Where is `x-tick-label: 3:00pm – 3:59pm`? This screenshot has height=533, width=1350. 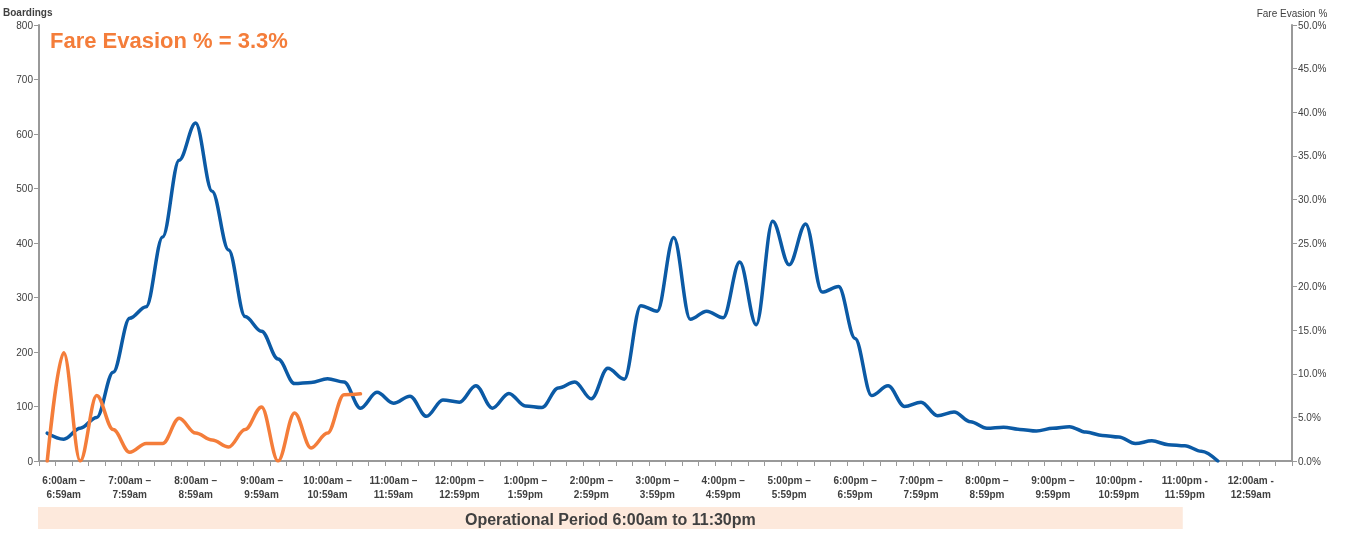
x-tick-label: 3:00pm – 3:59pm is located at coordinates (657, 487).